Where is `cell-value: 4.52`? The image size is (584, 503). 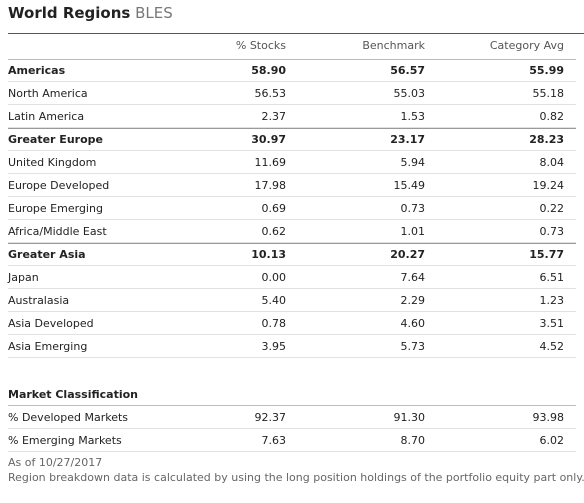 cell-value: 4.52 is located at coordinates (552, 346).